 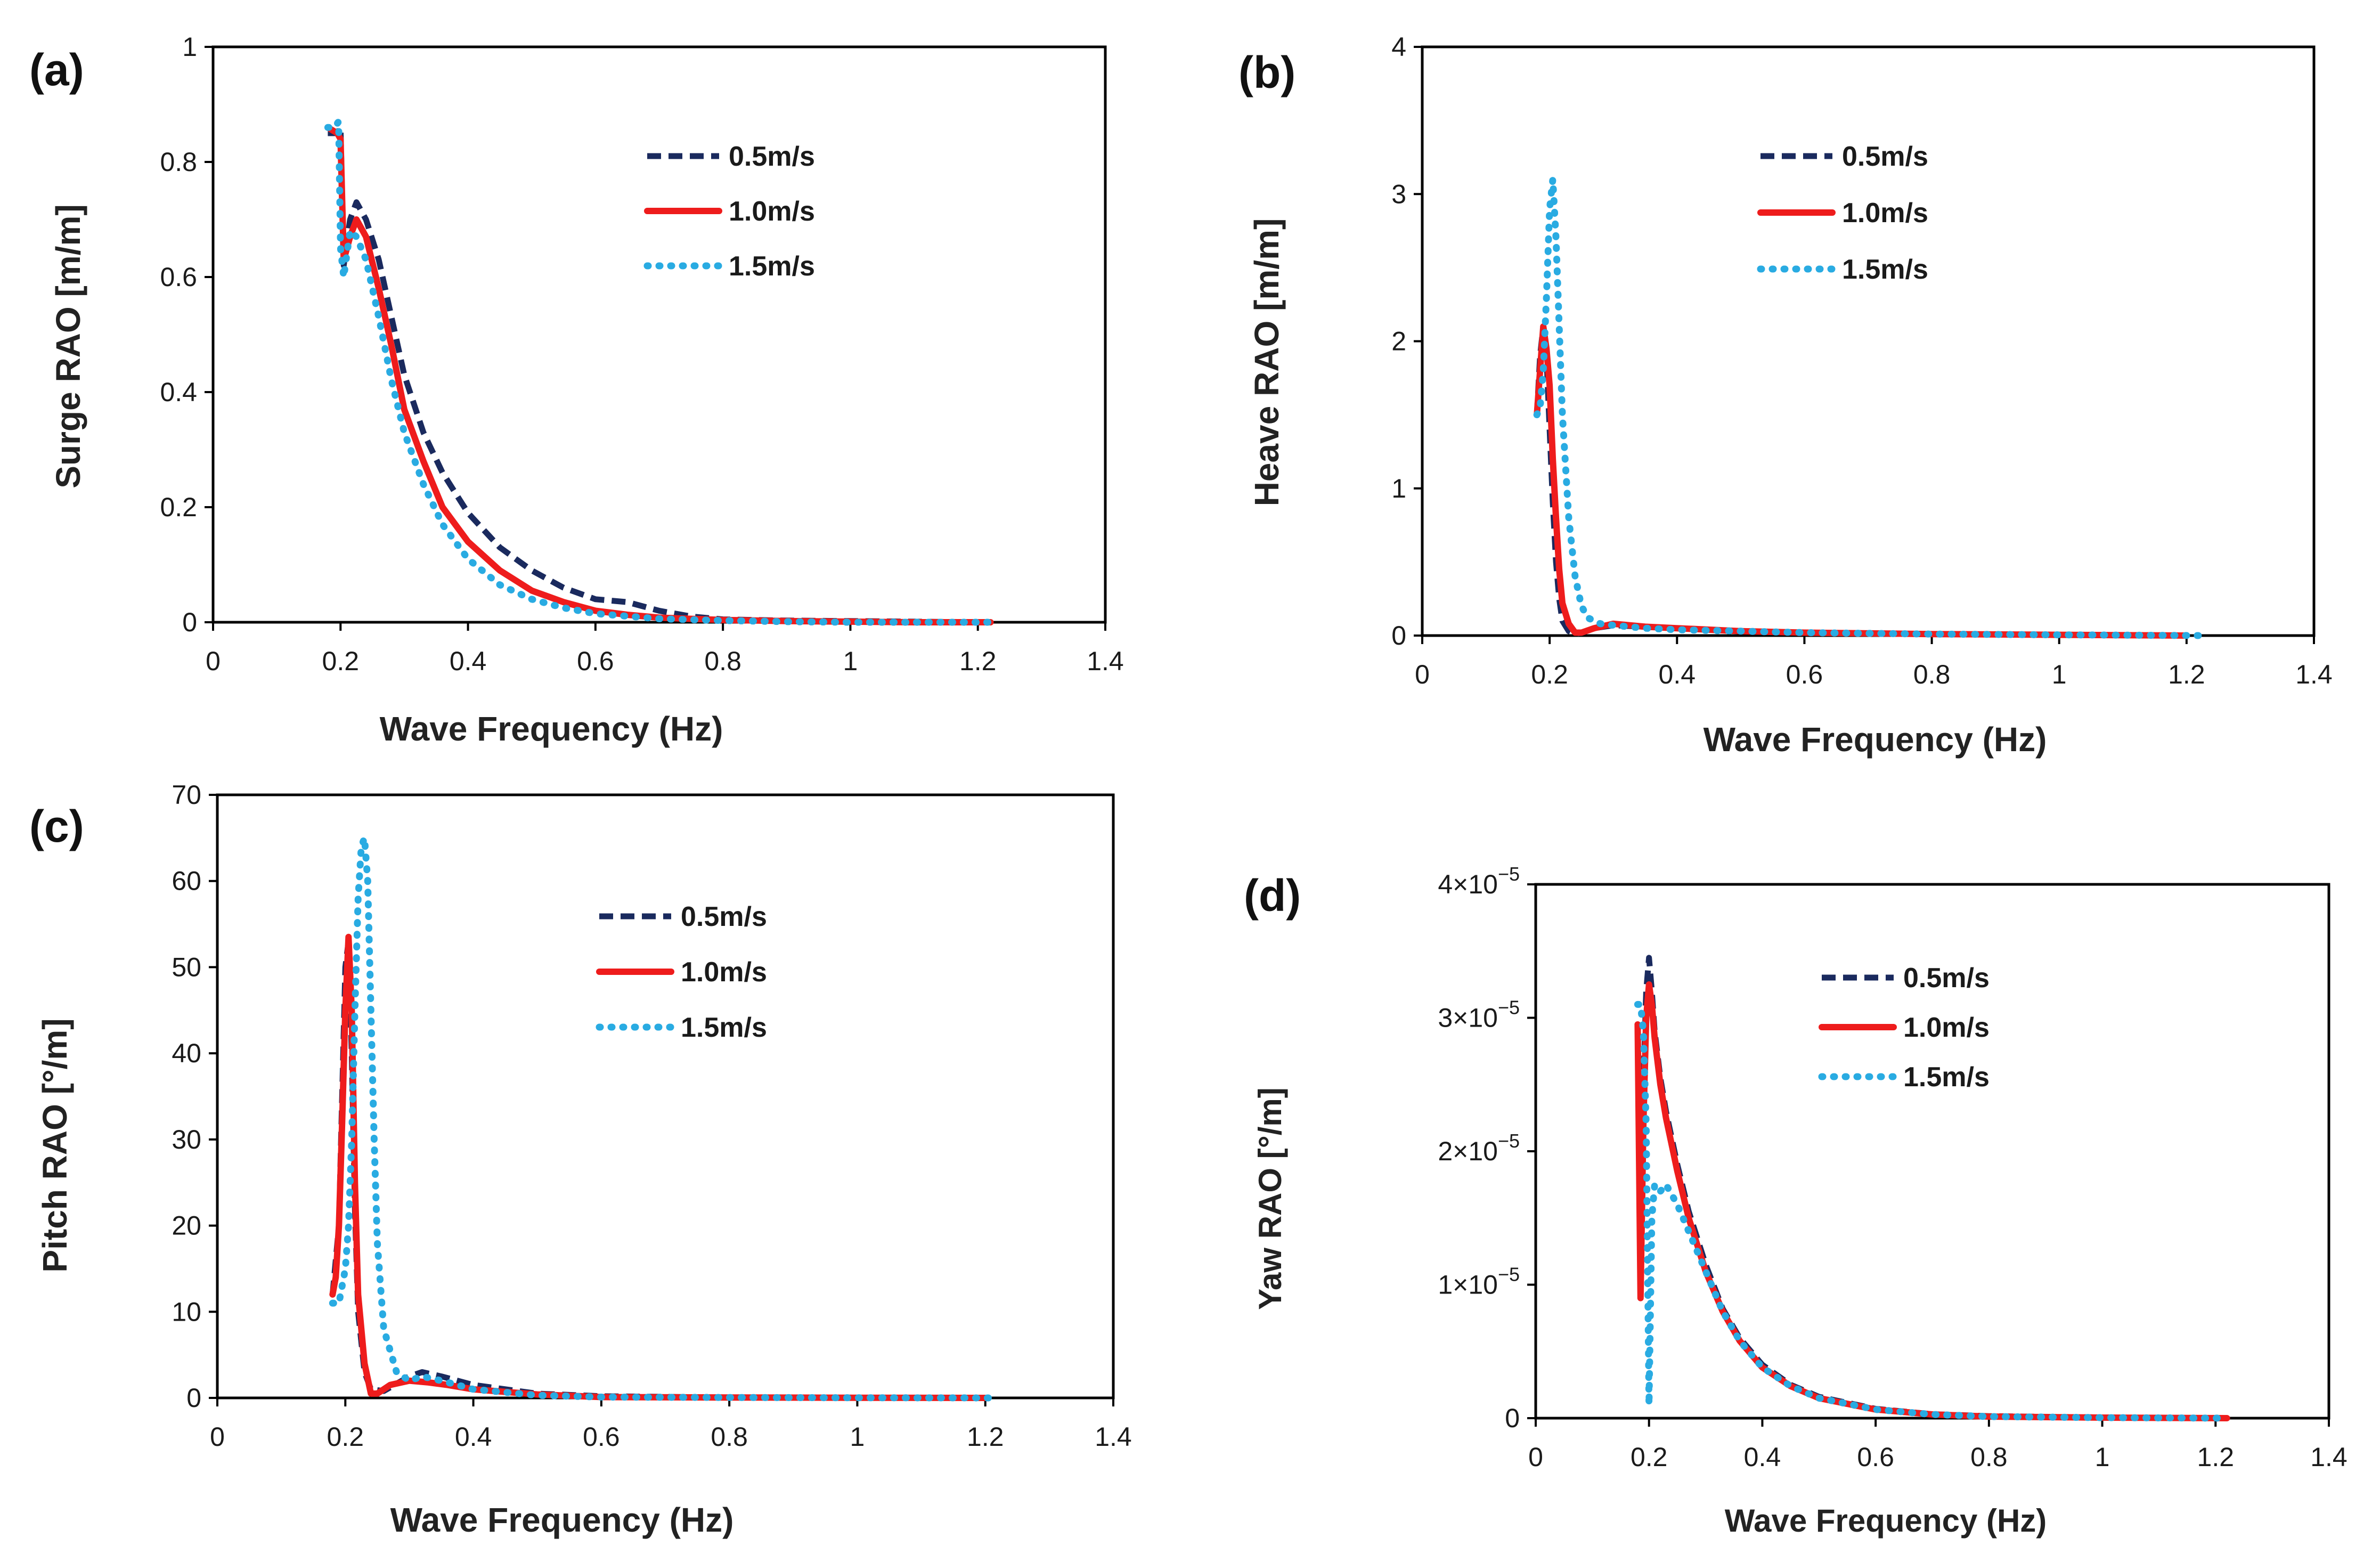 I want to click on y-tick-label: 0.2, so click(x=178, y=507).